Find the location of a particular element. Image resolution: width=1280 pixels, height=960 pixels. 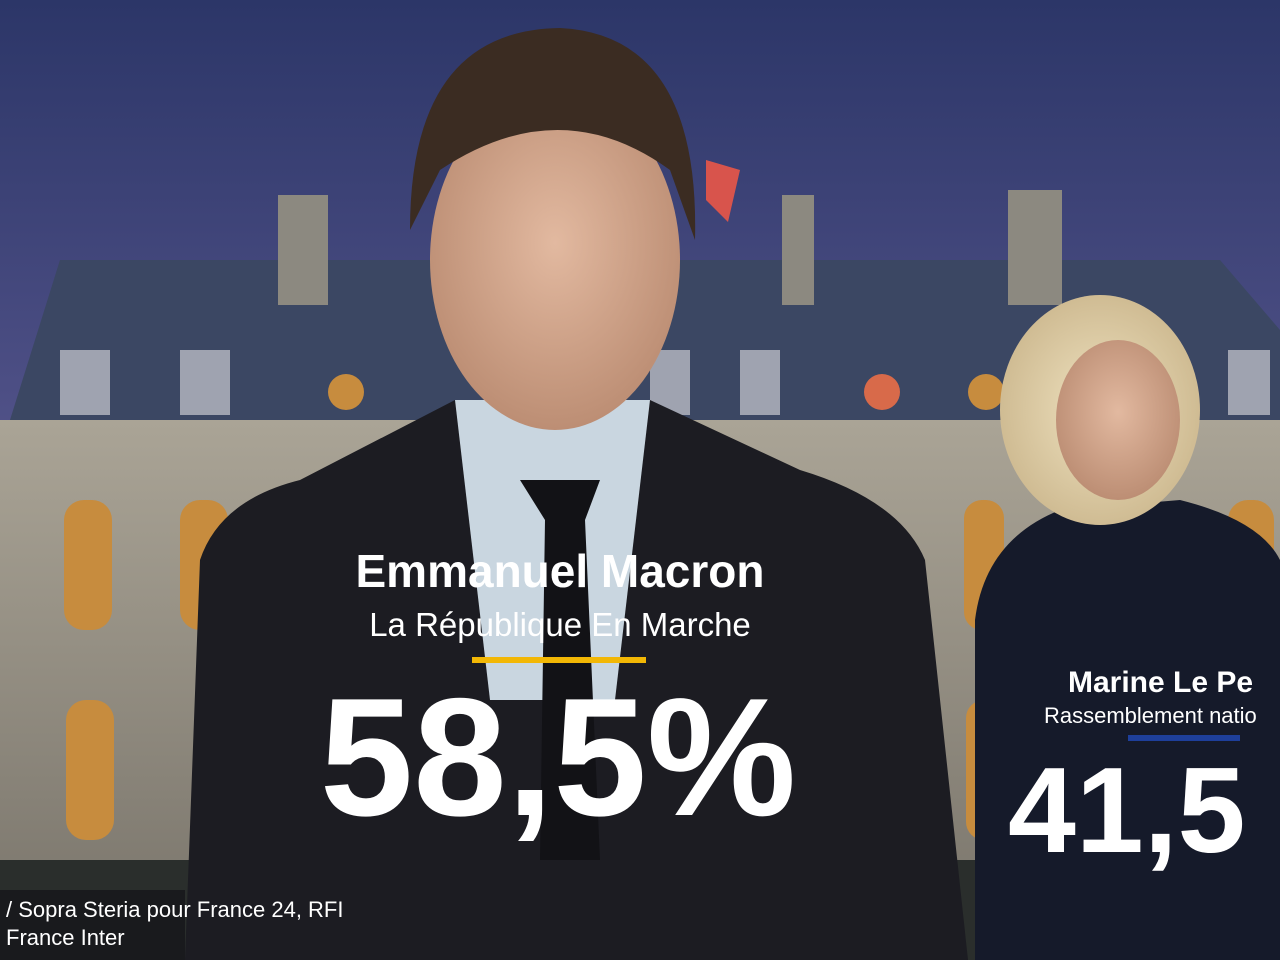

score: 41,5 is located at coordinates (1126, 810).